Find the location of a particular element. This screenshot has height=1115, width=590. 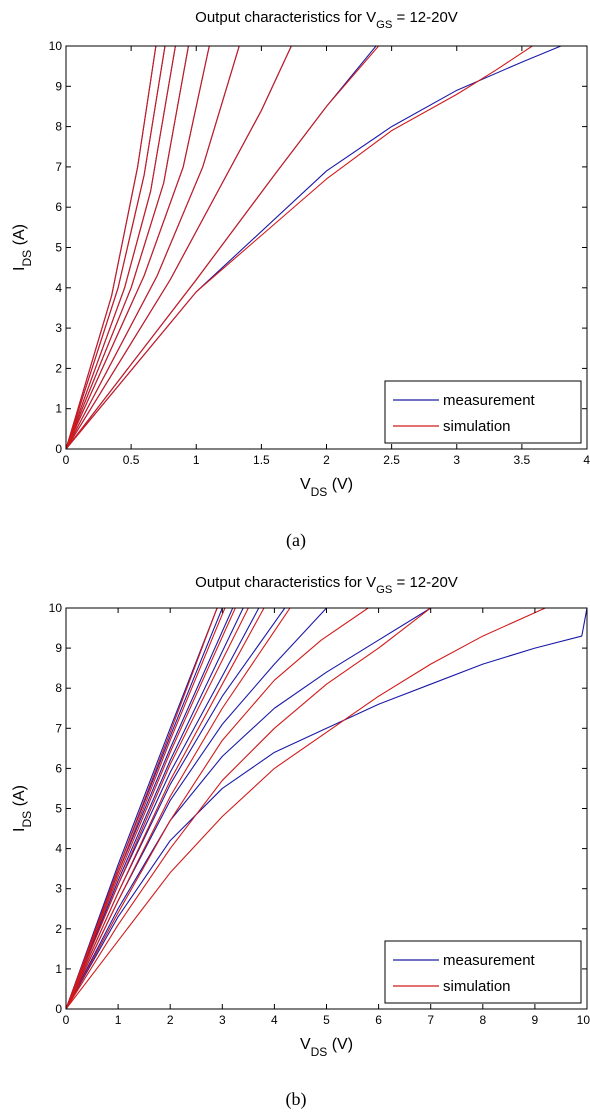

legend-box is located at coordinates (483, 412).